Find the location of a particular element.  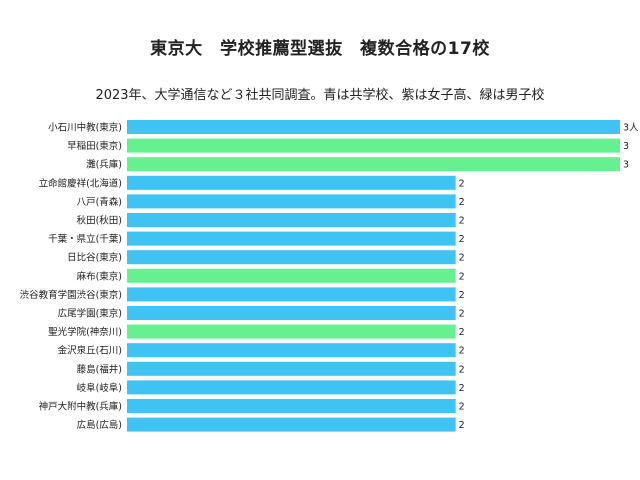

category-label: 金沢泉丘(石川) is located at coordinates (90, 351).